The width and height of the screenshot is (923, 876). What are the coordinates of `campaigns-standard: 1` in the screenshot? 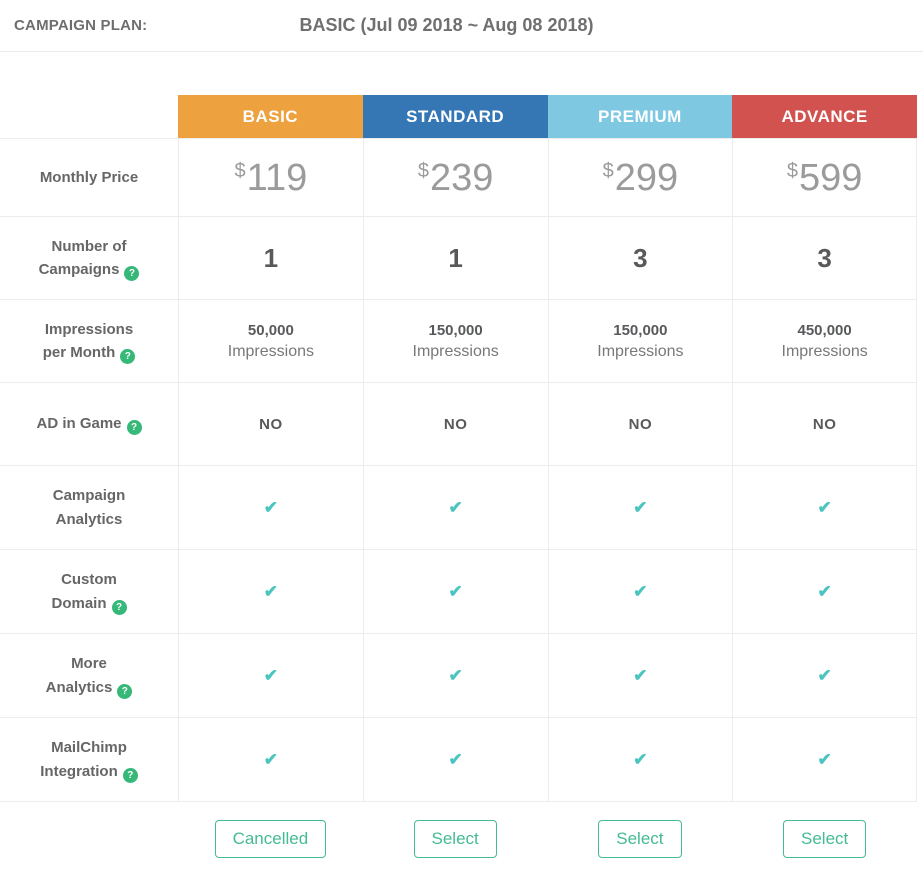 It's located at (455, 258).